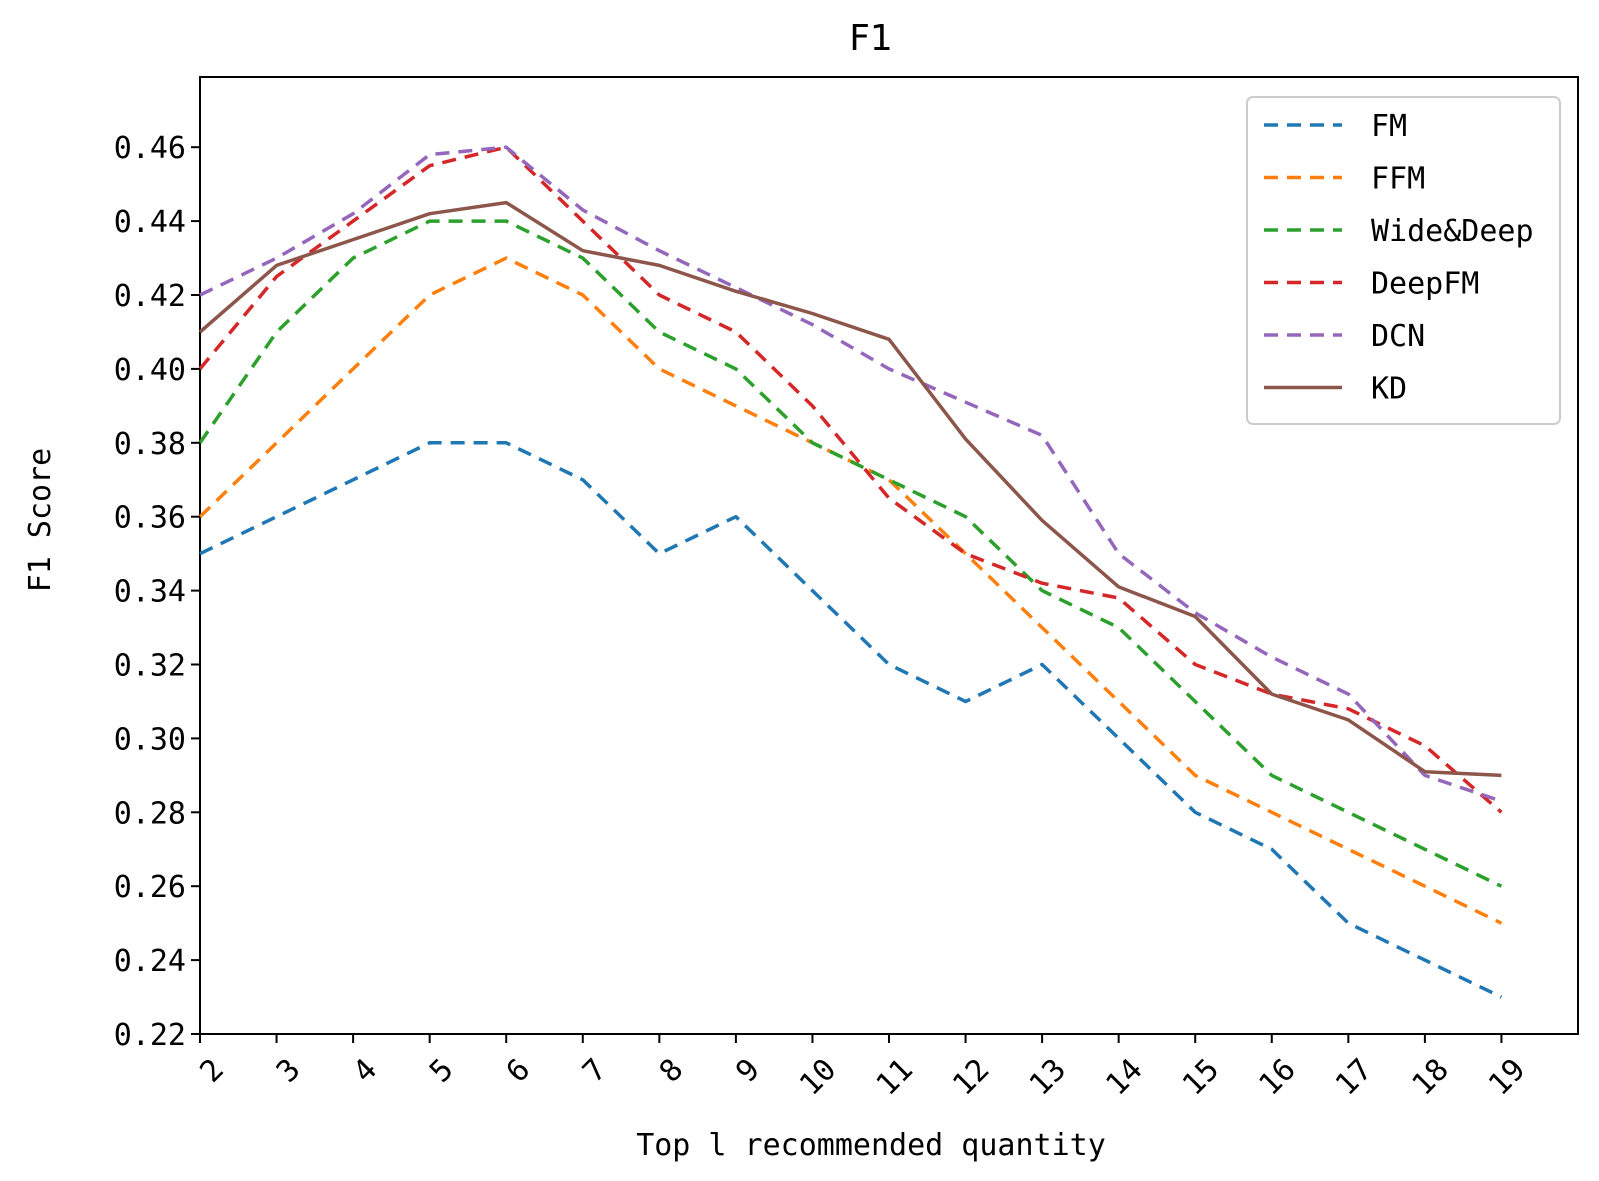 The height and width of the screenshot is (1181, 1599). What do you see at coordinates (1389, 126) in the screenshot?
I see `legend-label-fm: FM` at bounding box center [1389, 126].